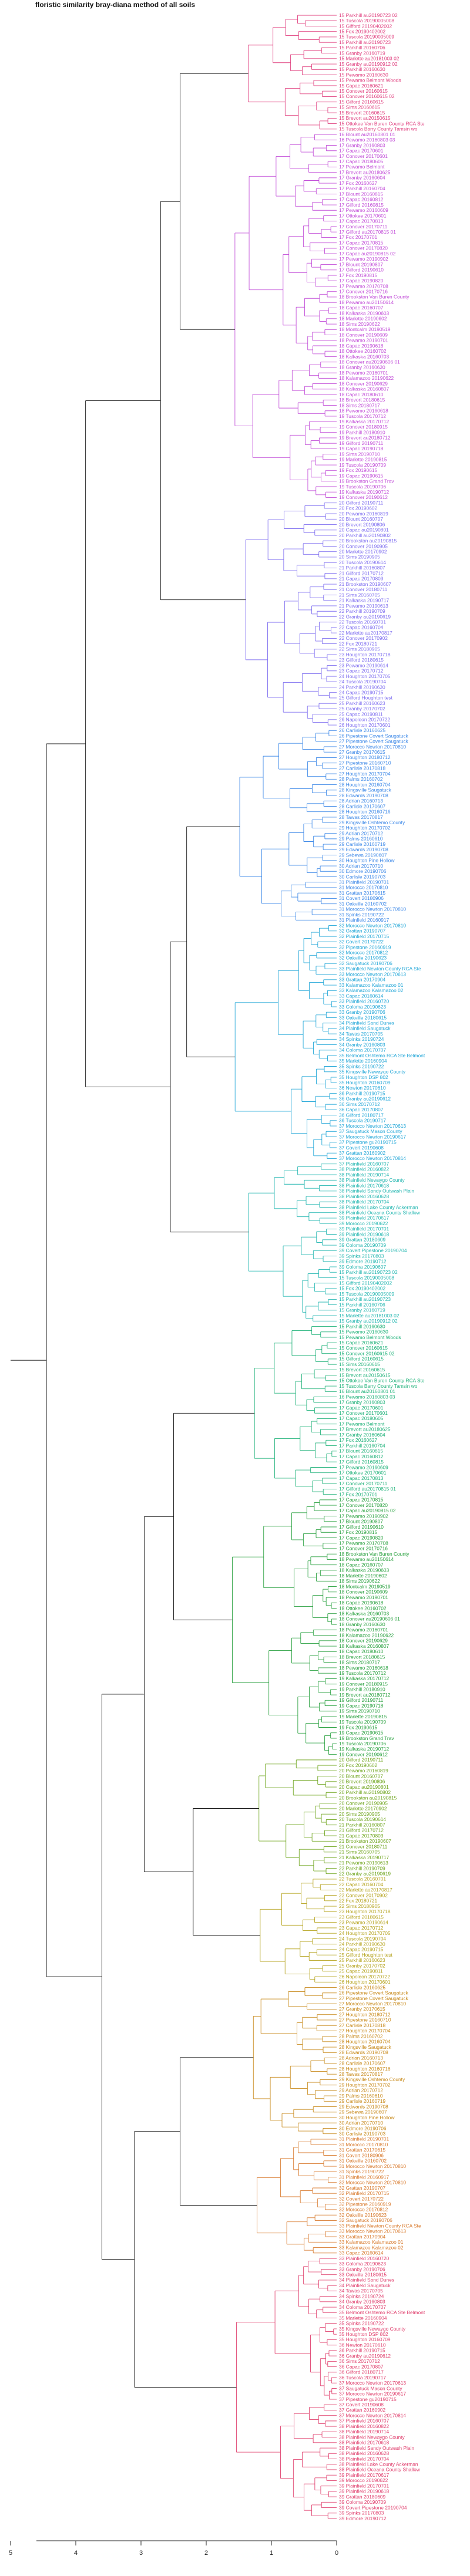 The height and width of the screenshot is (2576, 470). Describe the element at coordinates (362, 1825) in the screenshot. I see `leaf-label: 21 Parkhill 20160807` at that location.